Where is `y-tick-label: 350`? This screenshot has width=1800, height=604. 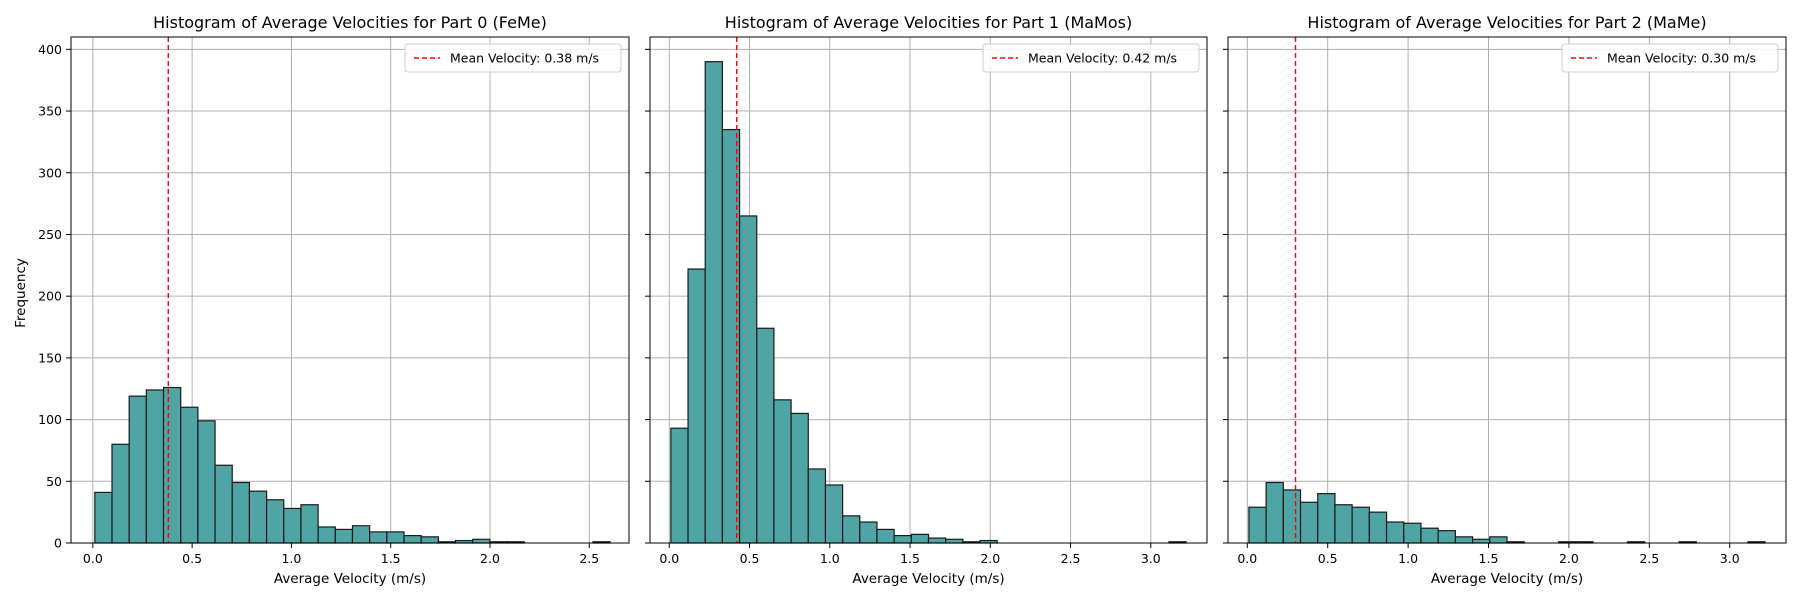 y-tick-label: 350 is located at coordinates (50, 111).